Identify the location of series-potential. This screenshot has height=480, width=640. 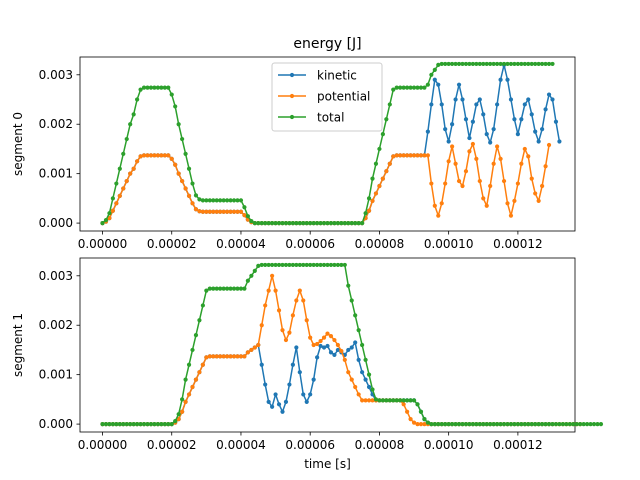
(326, 183).